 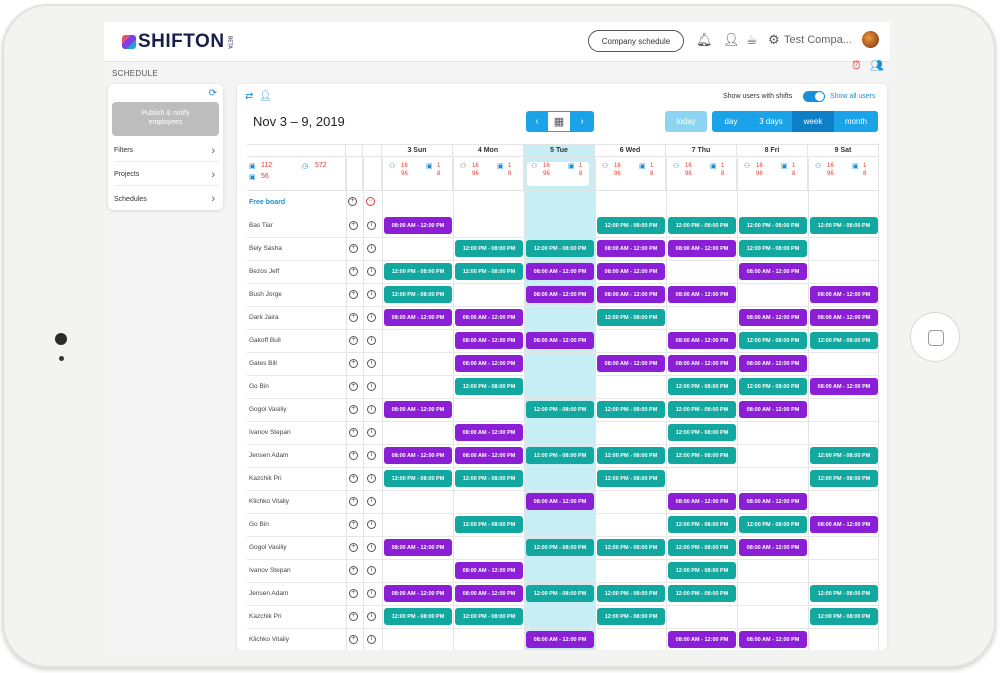 I want to click on employee-name: Bezos Jeff, so click(x=264, y=271).